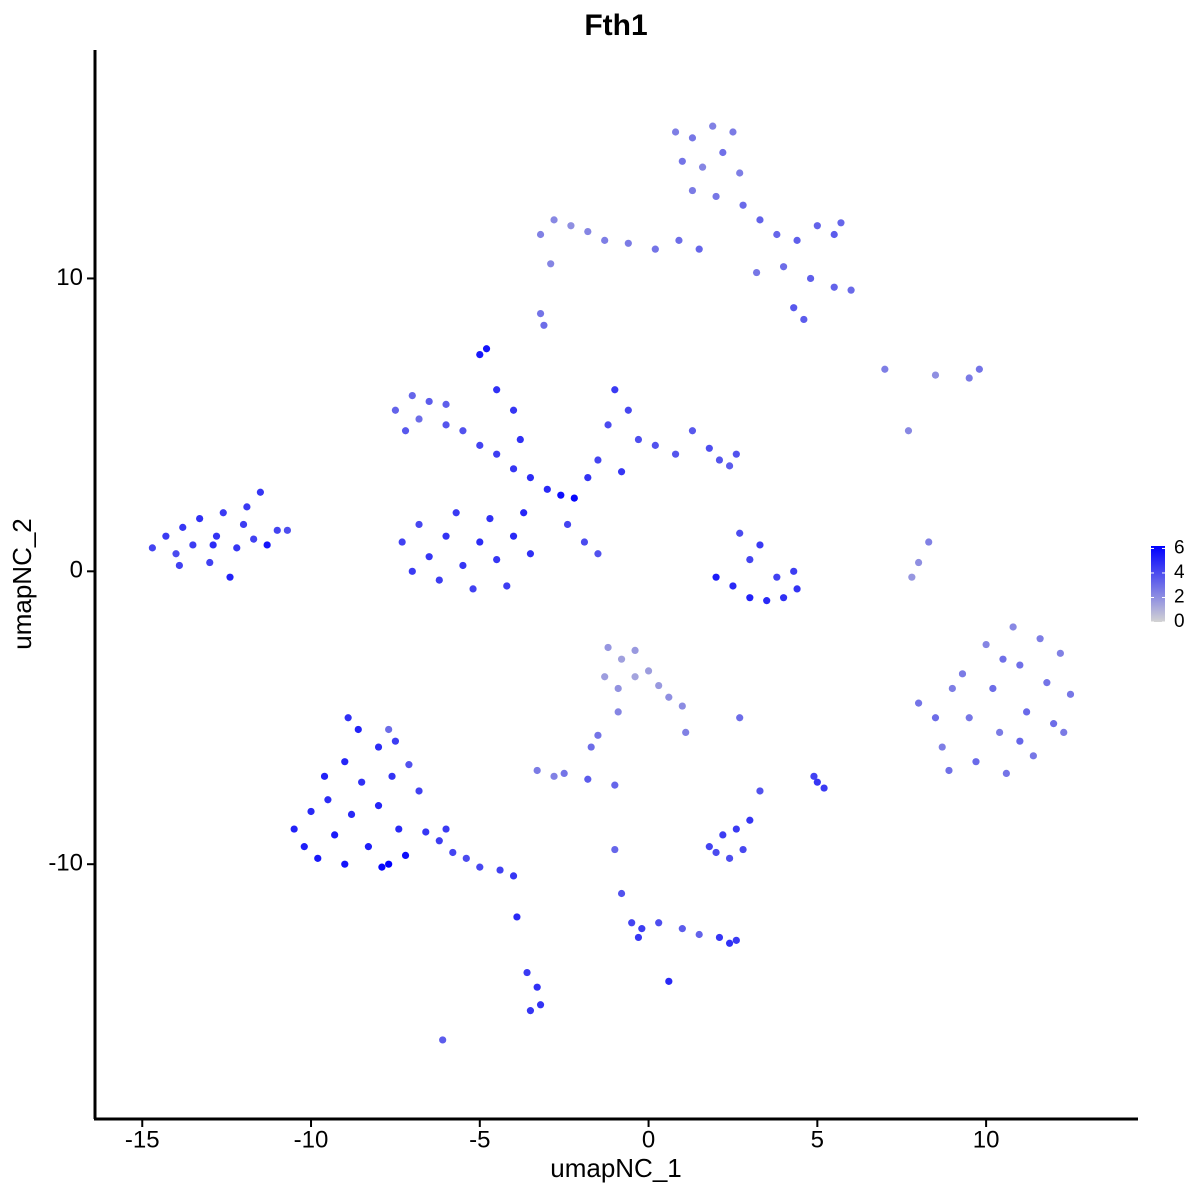  I want to click on x-tick-label: 0, so click(648, 1139).